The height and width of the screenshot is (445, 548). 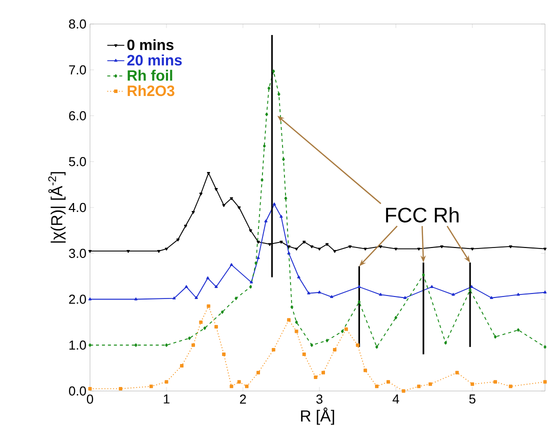 I want to click on x-tick-label: 2, so click(x=243, y=399).